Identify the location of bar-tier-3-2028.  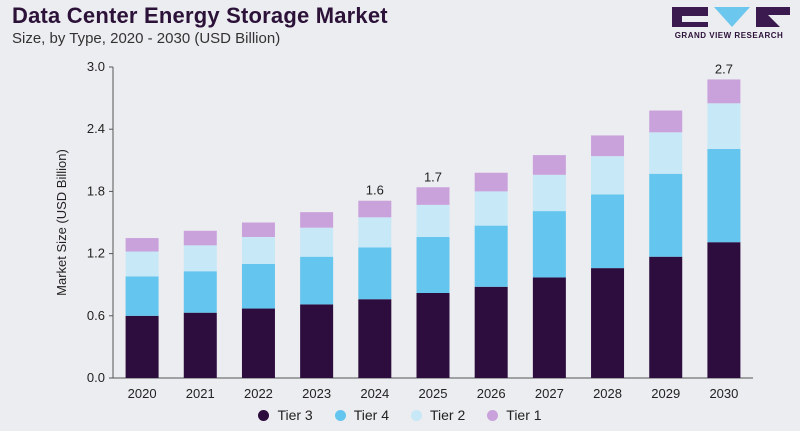
(608, 323).